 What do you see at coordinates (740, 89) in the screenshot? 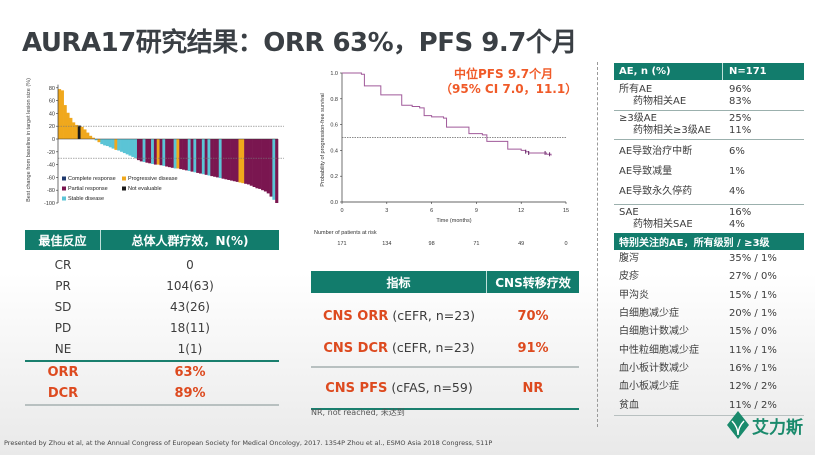
I see `ae-value: 96%` at bounding box center [740, 89].